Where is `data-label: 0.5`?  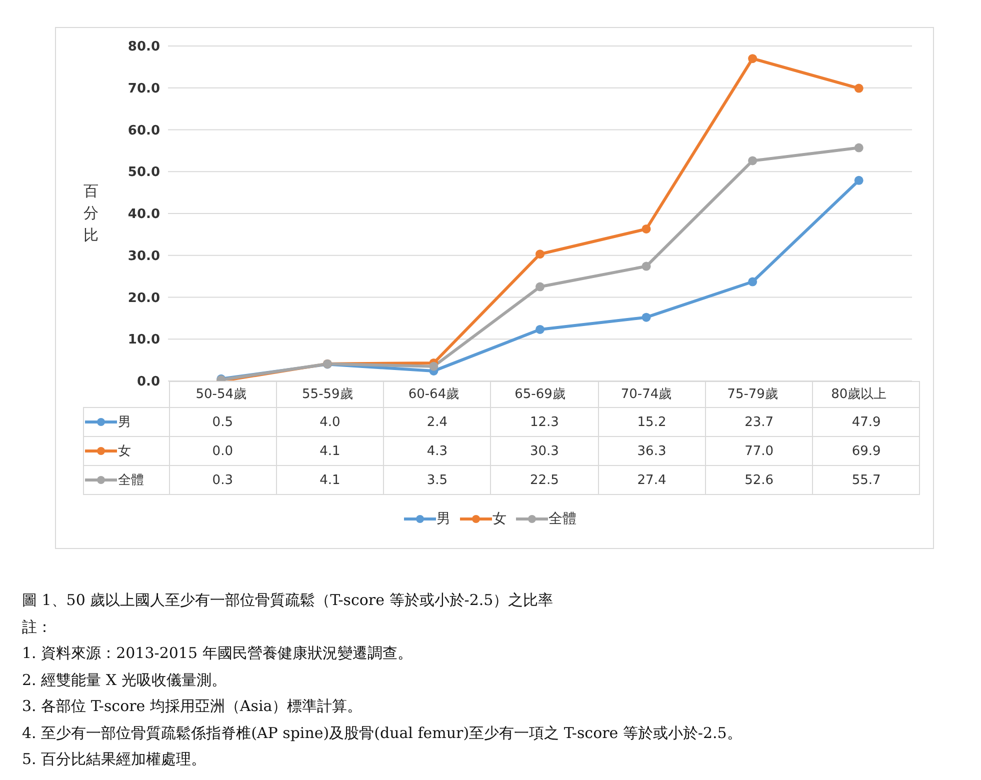 data-label: 0.5 is located at coordinates (222, 422).